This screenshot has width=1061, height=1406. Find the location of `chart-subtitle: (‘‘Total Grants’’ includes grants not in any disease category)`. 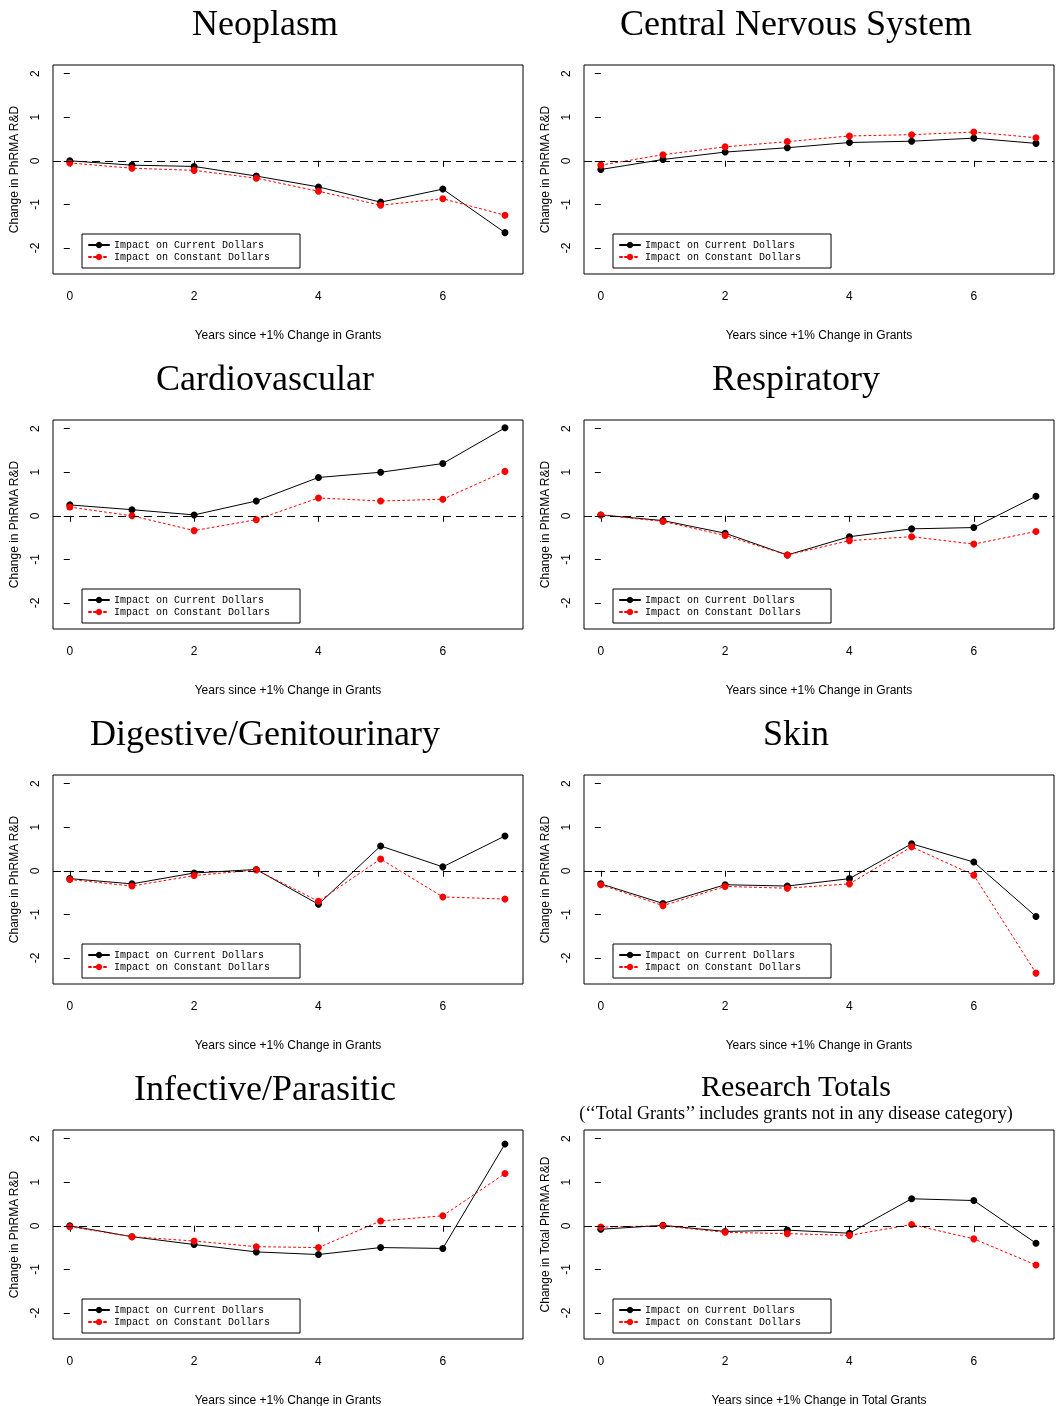

chart-subtitle: (‘‘Total Grants’’ includes grants not in any disease category) is located at coordinates (796, 1113).